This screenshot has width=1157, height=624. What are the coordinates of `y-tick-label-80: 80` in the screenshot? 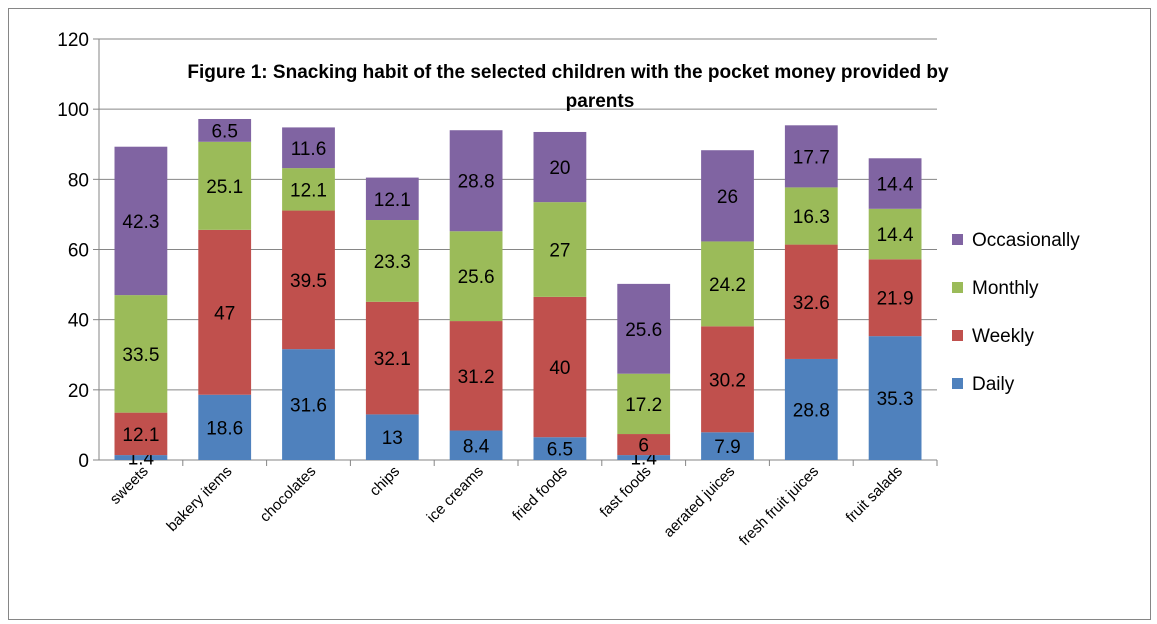 It's located at (78, 180).